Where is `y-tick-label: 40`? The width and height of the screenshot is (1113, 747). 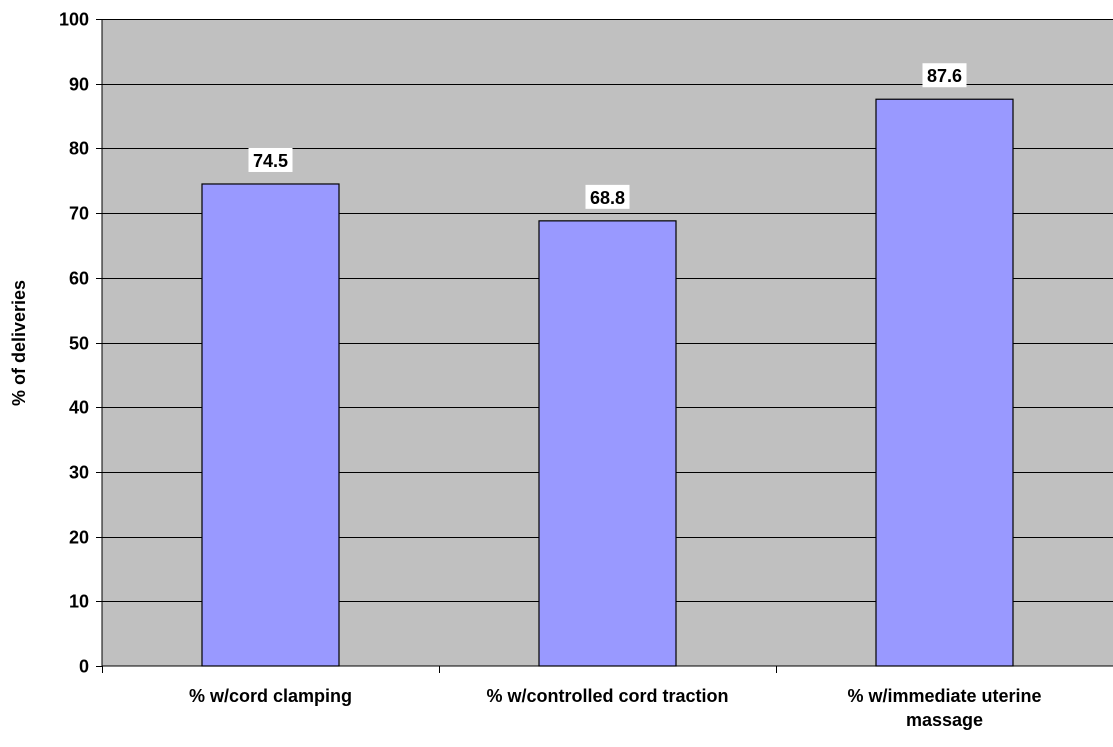
y-tick-label: 40 is located at coordinates (79, 408).